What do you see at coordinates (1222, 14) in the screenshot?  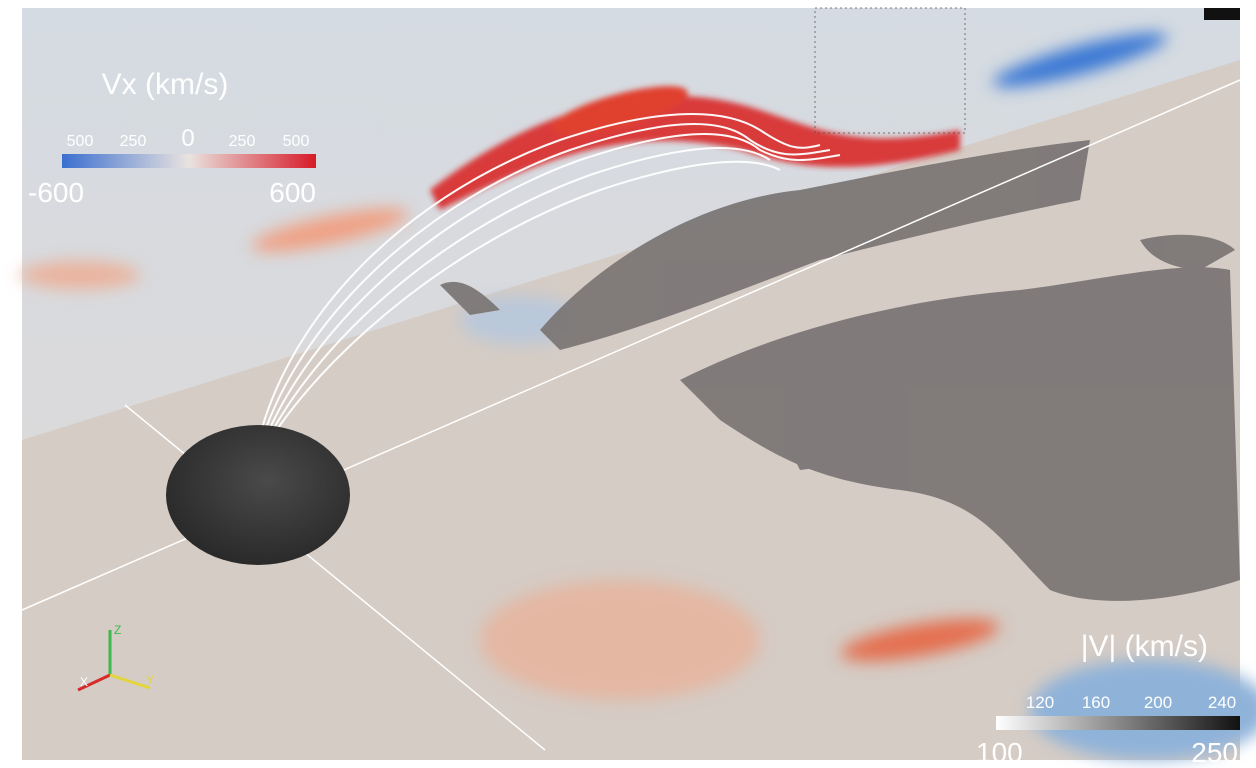 I see `corner-block` at bounding box center [1222, 14].